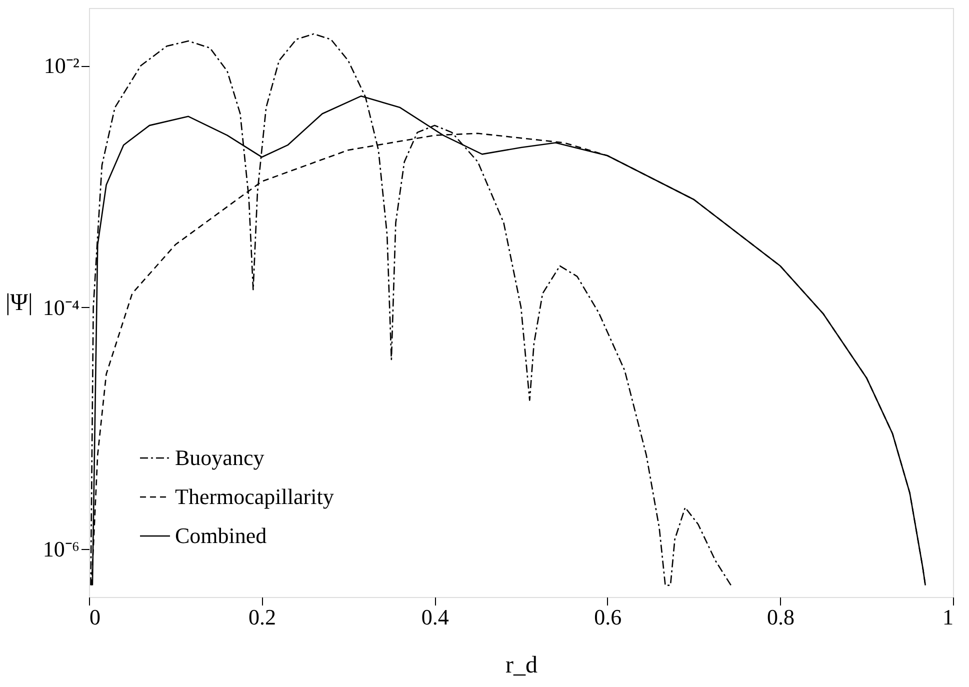  Describe the element at coordinates (608, 617) in the screenshot. I see `x-tick-label: 0.6` at that location.